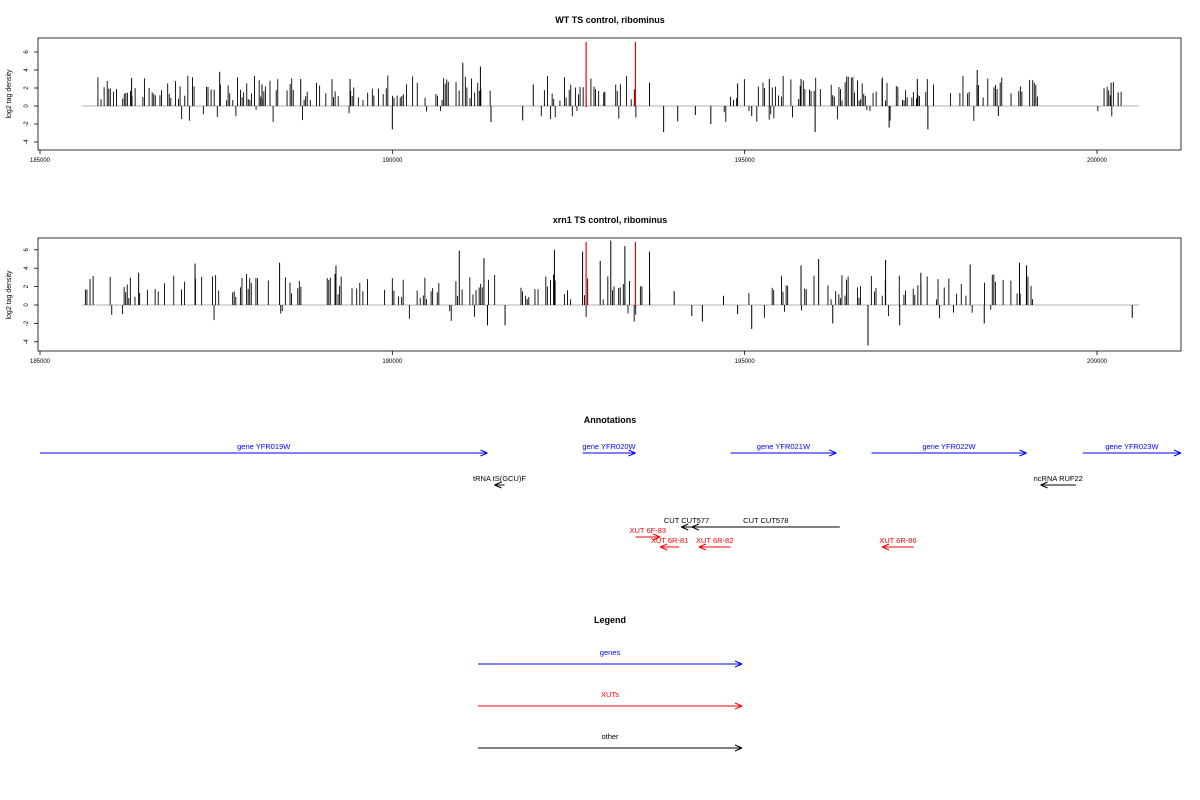 This screenshot has height=800, width=1200. What do you see at coordinates (1132, 446) in the screenshot?
I see `feature-label: gene YFR023W` at bounding box center [1132, 446].